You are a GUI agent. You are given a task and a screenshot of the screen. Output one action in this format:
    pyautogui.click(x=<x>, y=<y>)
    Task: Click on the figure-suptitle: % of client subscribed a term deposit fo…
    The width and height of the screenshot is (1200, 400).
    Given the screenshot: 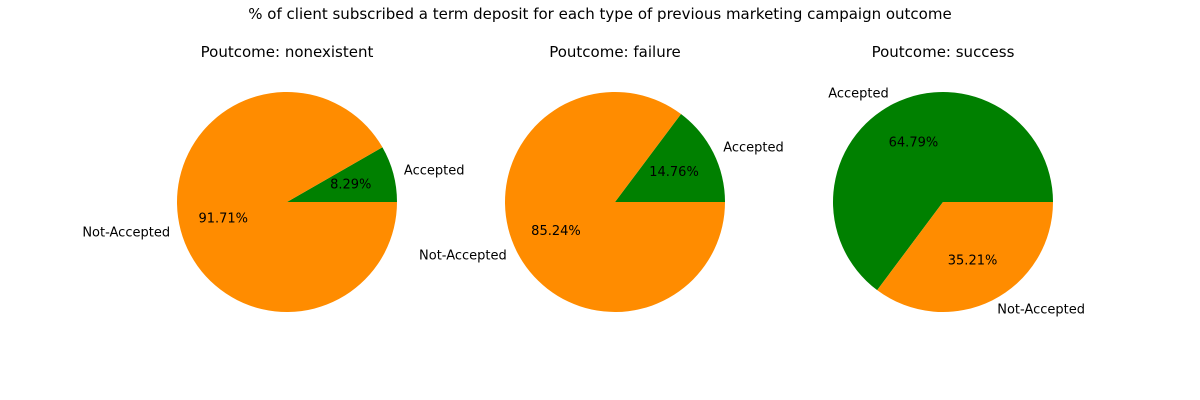 What is the action you would take?
    pyautogui.click(x=600, y=14)
    